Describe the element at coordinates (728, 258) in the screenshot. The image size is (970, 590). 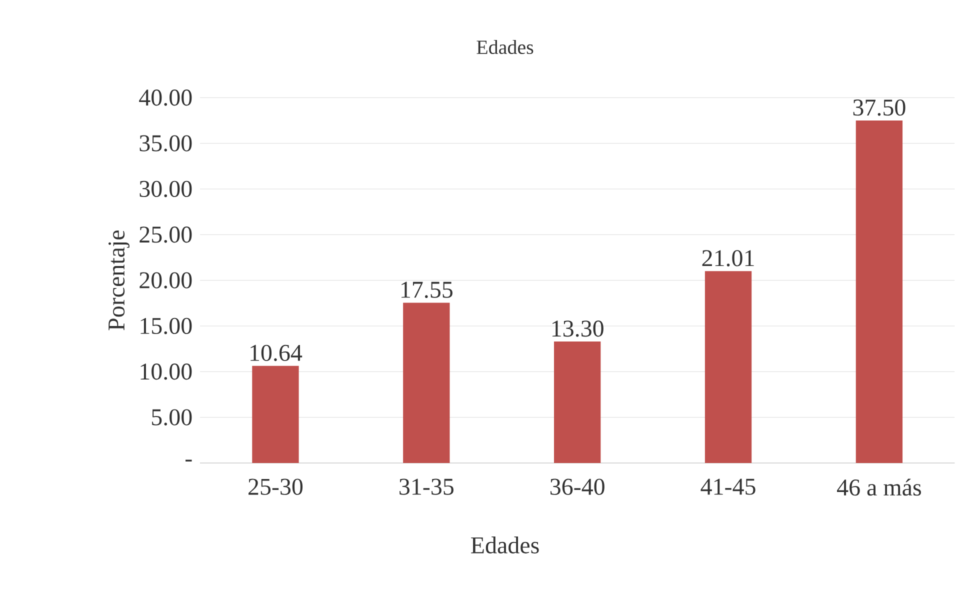
I see `data-label: 21.01` at that location.